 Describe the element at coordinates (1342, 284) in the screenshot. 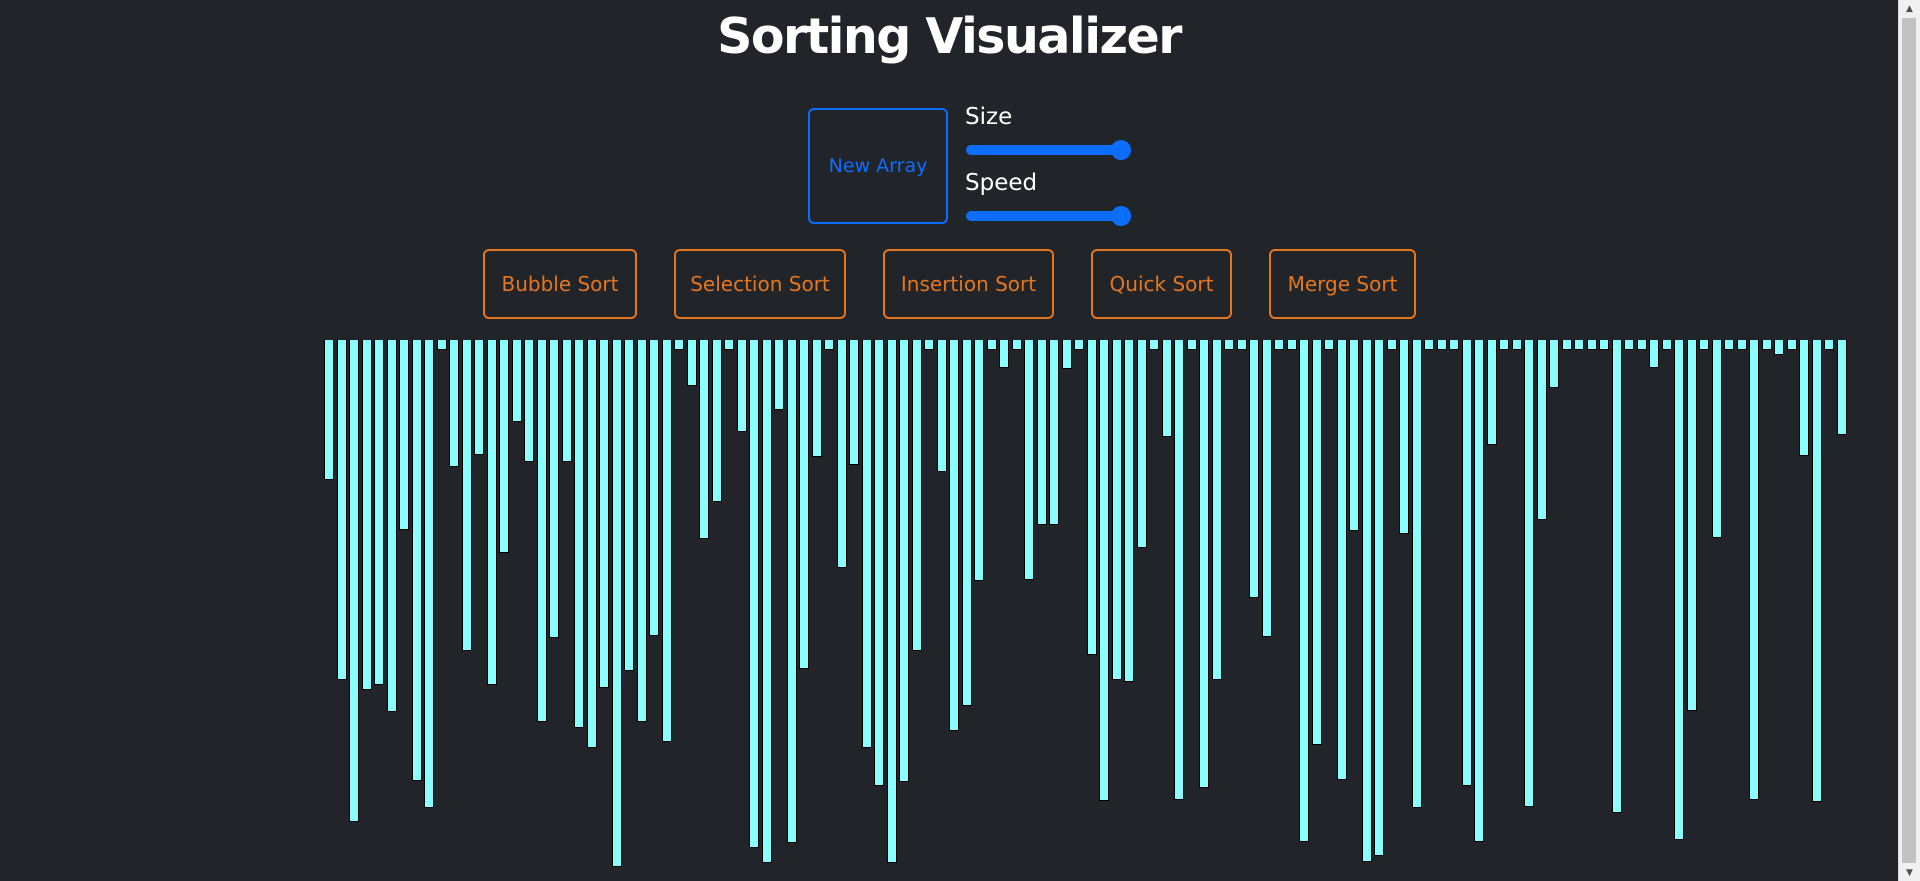

I see `merge-sort-button: Merge Sort` at that location.